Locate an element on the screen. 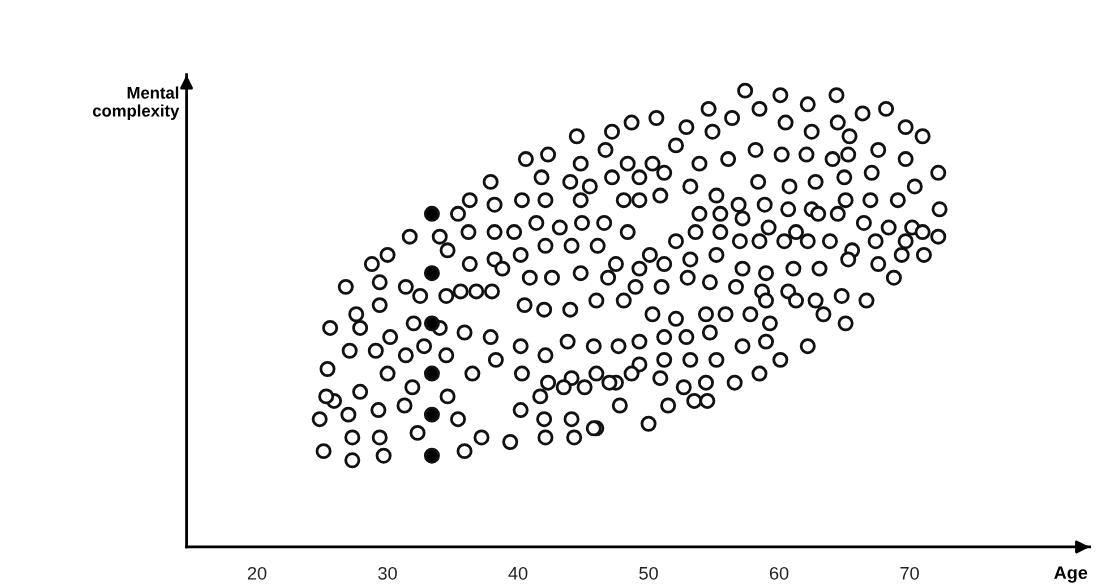 This screenshot has height=586, width=1104. x-tick-label: 70 is located at coordinates (909, 573).